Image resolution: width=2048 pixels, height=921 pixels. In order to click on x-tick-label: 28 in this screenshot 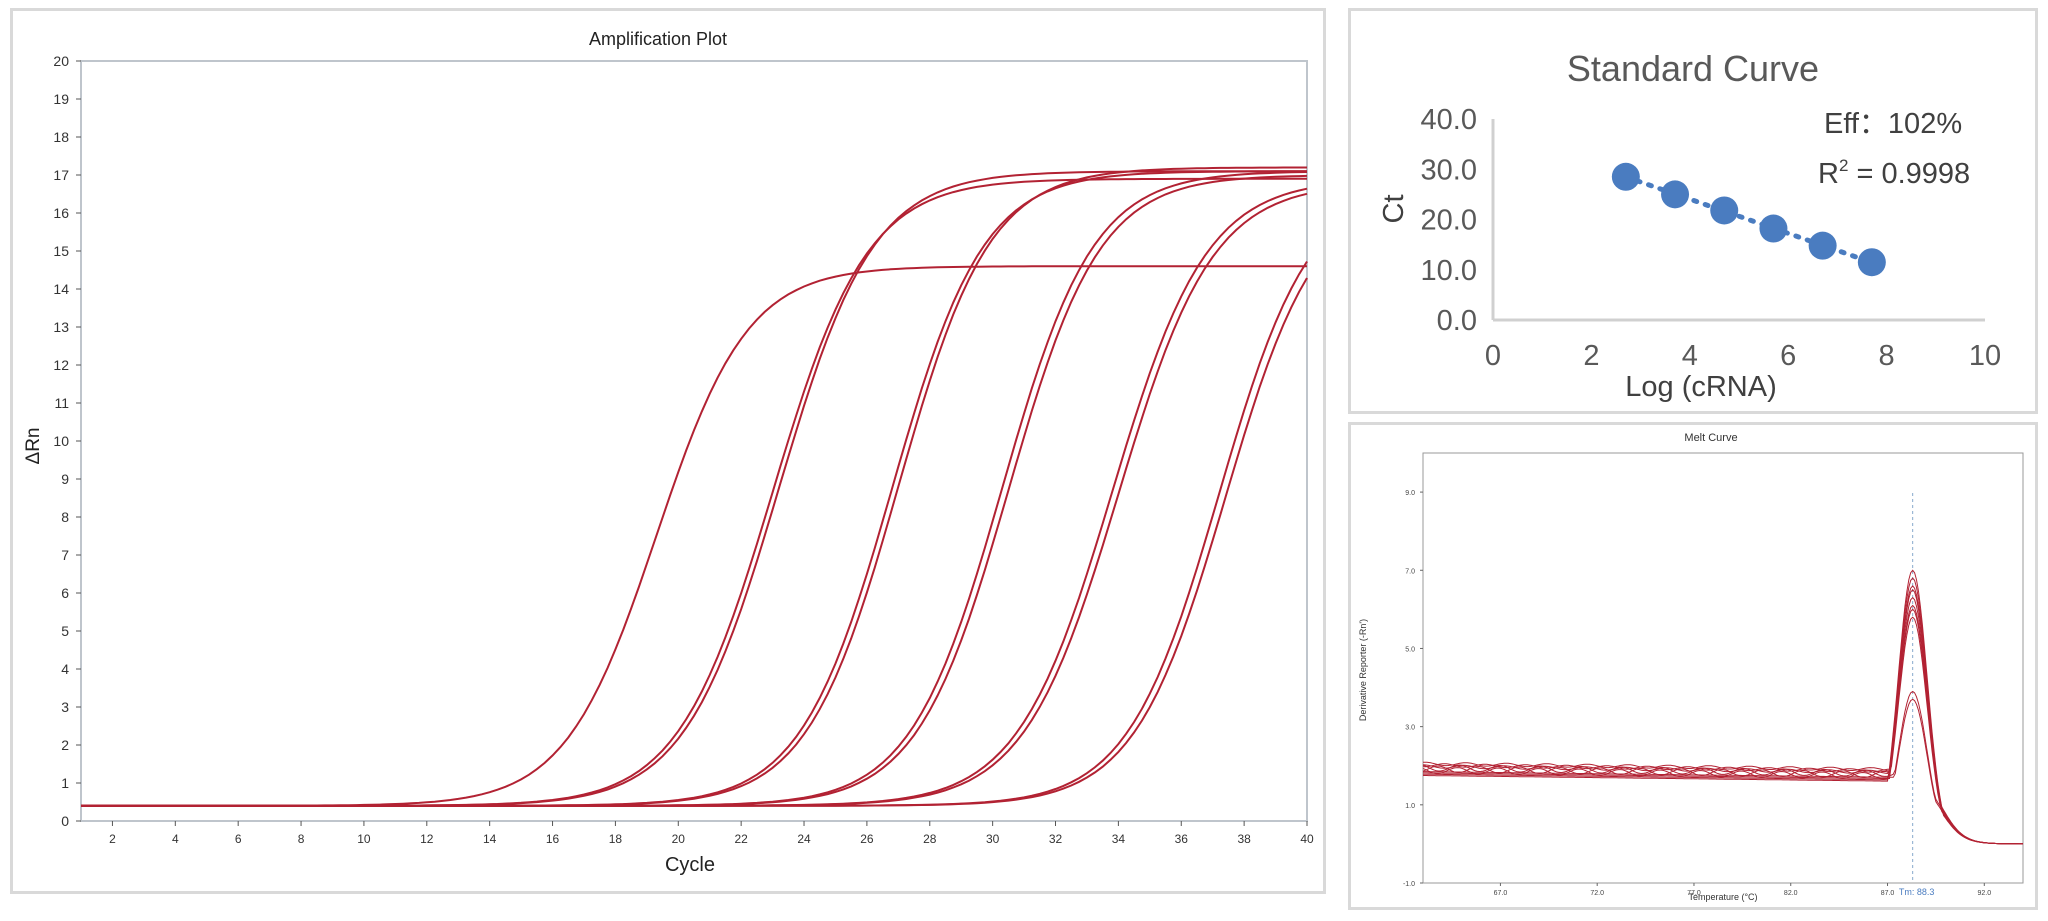, I will do `click(930, 839)`.